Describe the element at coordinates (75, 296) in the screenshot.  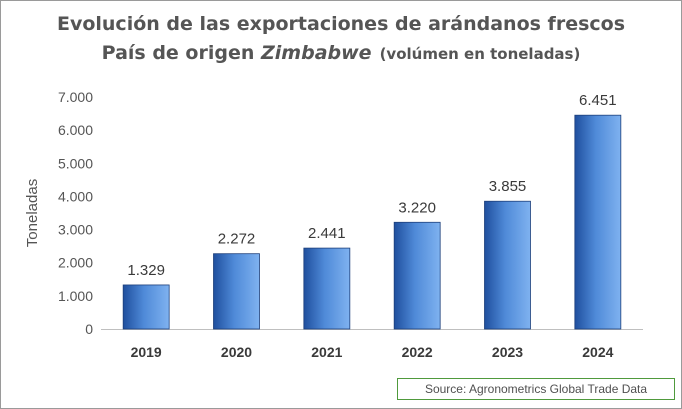
I see `y-tick-label: 1.000` at that location.